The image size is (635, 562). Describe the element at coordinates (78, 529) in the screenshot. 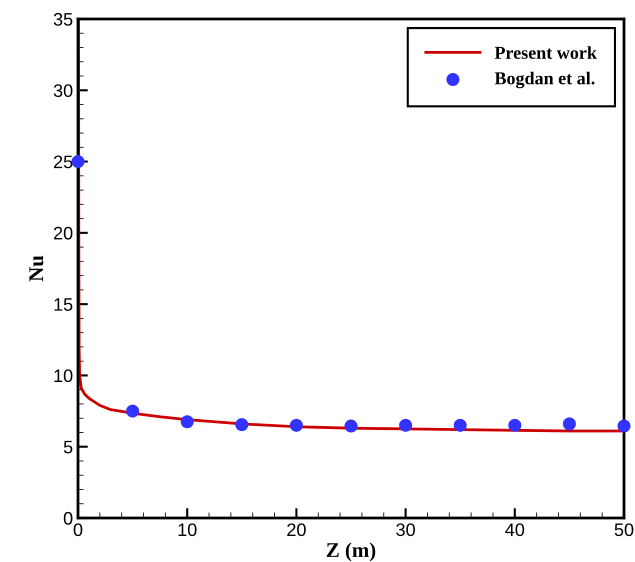

I see `x-tick-label: 0` at that location.